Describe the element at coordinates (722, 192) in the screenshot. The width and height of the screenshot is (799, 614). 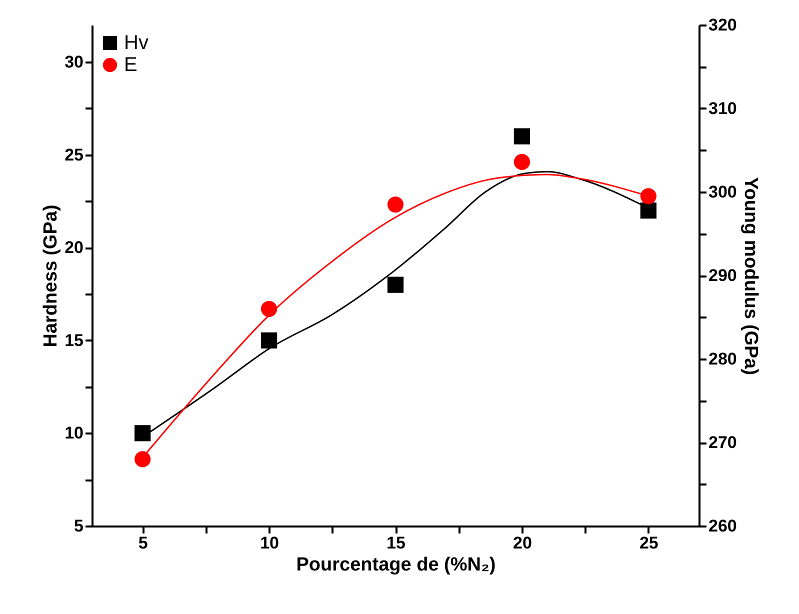
I see `y2-tick-label: 300` at that location.